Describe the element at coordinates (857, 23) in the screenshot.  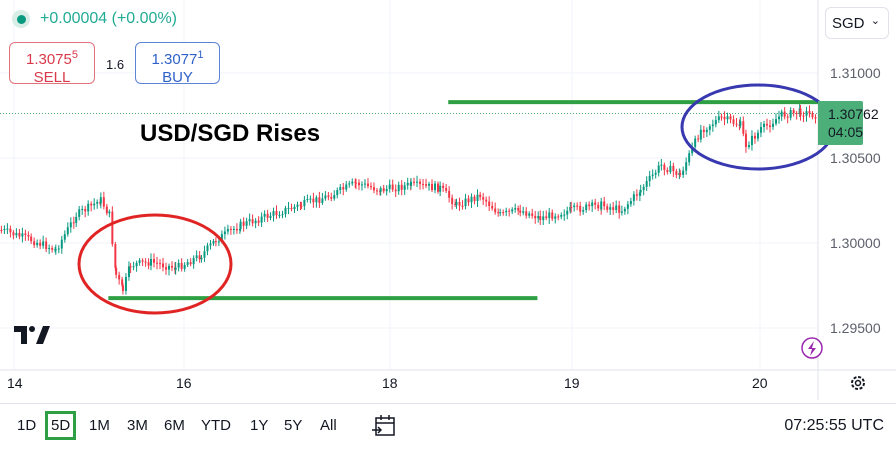
I see `currency-select: SGD ⌄` at that location.